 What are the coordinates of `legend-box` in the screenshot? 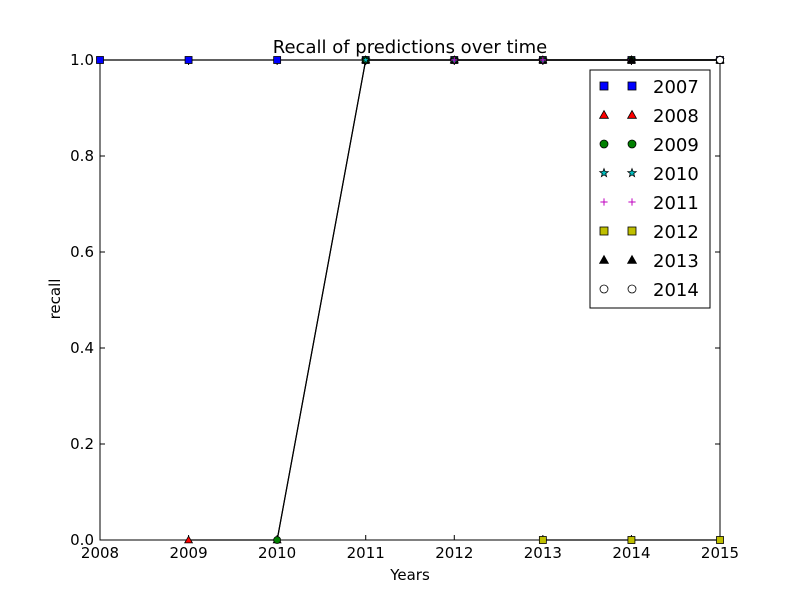 It's located at (650, 189).